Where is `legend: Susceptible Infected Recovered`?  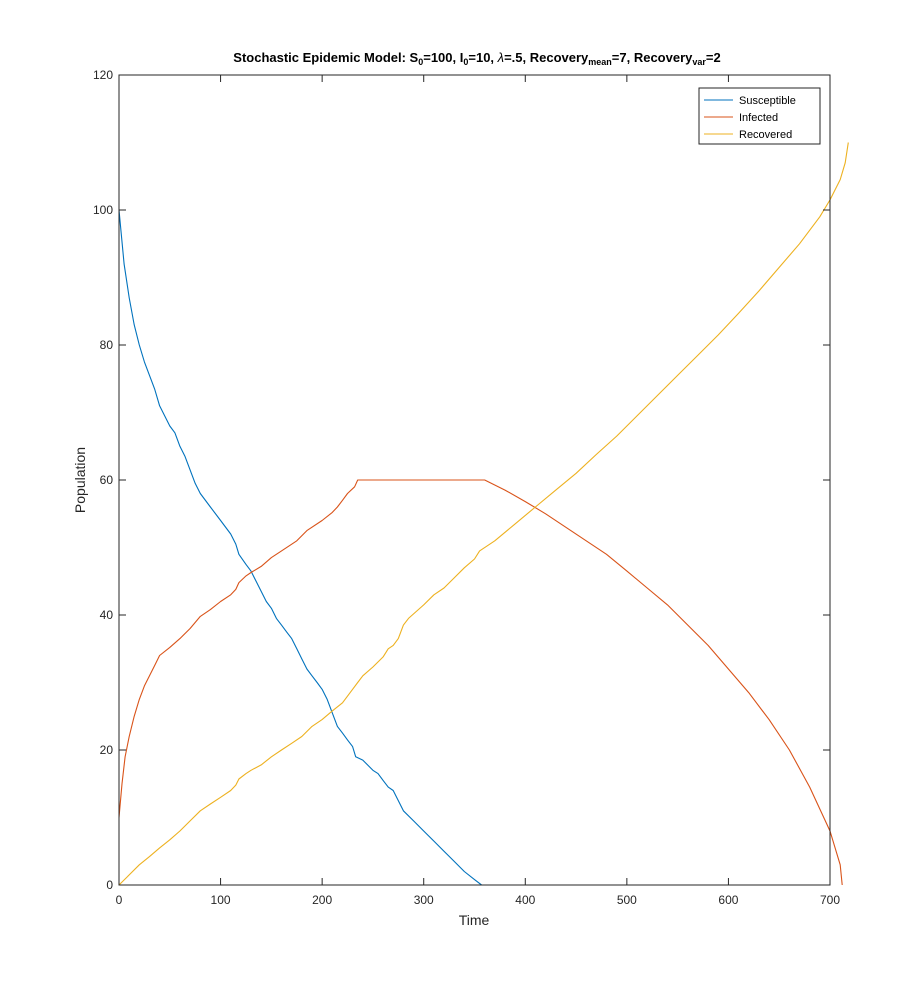 legend: Susceptible Infected Recovered is located at coordinates (759, 116).